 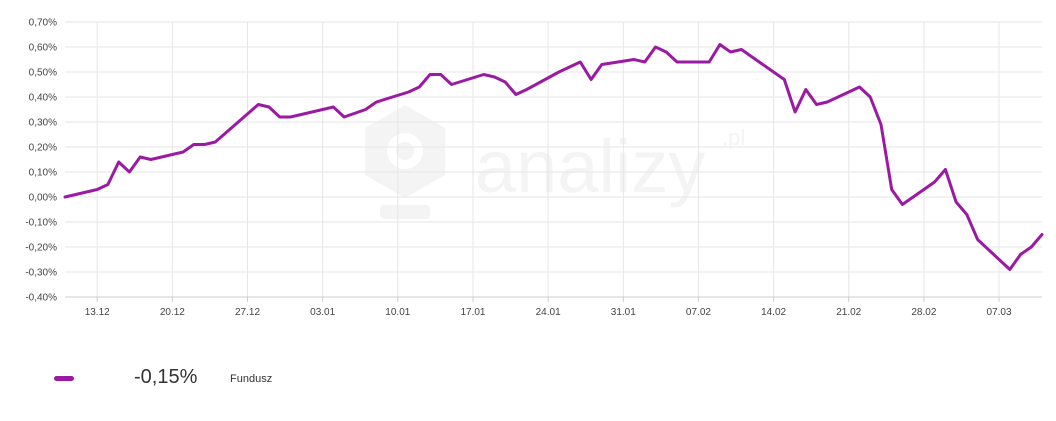 I want to click on x-tick-label: 03.01, so click(x=322, y=312).